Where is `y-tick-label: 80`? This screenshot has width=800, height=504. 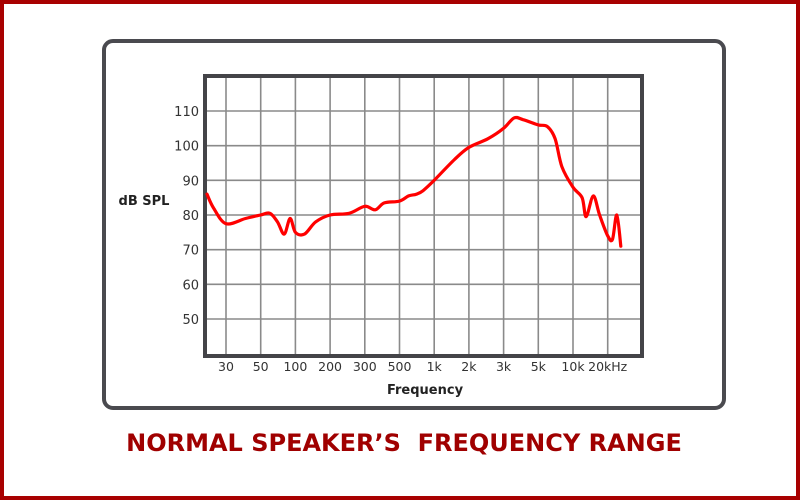
y-tick-label: 80 is located at coordinates (190, 216).